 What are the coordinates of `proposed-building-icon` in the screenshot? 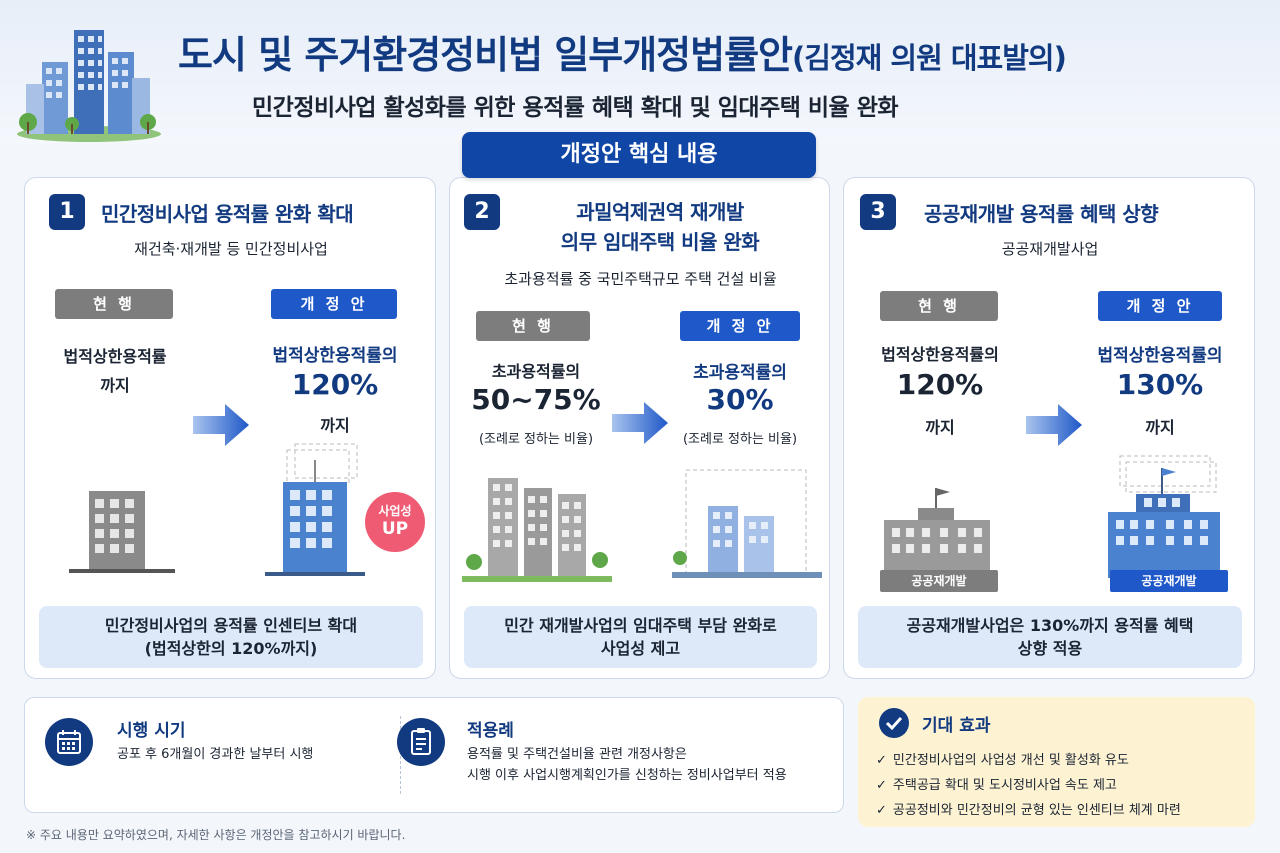 It's located at (315, 509).